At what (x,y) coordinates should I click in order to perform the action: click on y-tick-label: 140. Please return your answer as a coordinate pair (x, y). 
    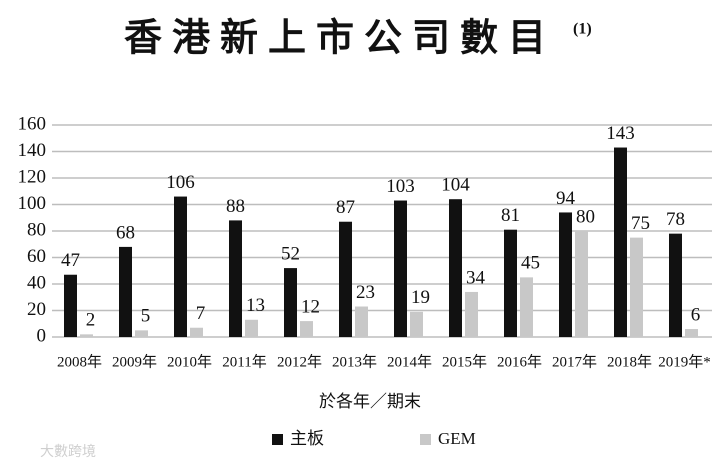
    Looking at the image, I should click on (32, 150).